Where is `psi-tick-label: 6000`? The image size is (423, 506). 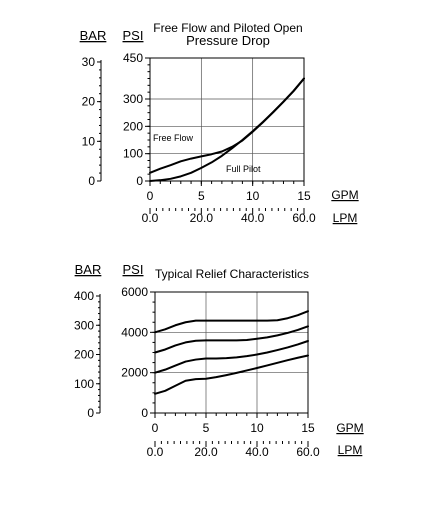
psi-tick-label: 6000 is located at coordinates (134, 292).